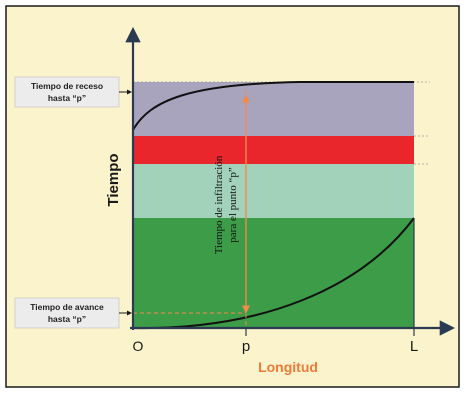 This screenshot has width=465, height=393. Describe the element at coordinates (233, 205) in the screenshot. I see `infiltration-label-line2: para el punto “p”` at that location.